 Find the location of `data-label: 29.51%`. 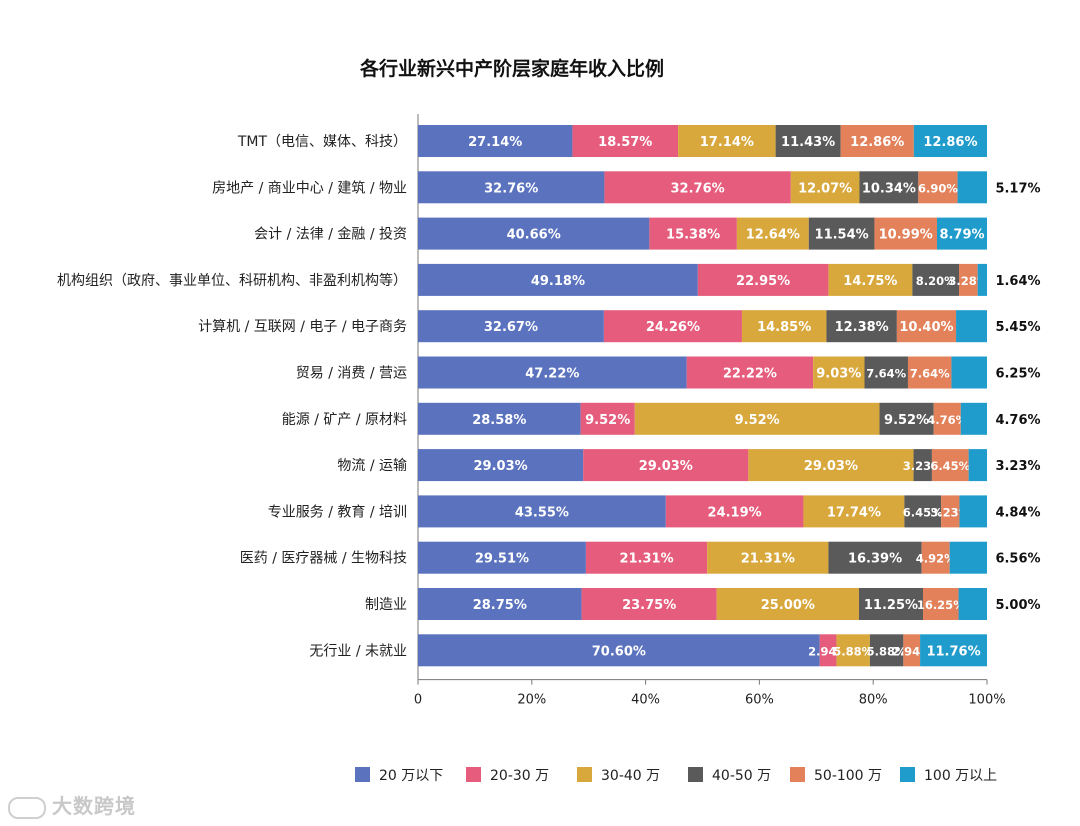

data-label: 29.51% is located at coordinates (502, 559).